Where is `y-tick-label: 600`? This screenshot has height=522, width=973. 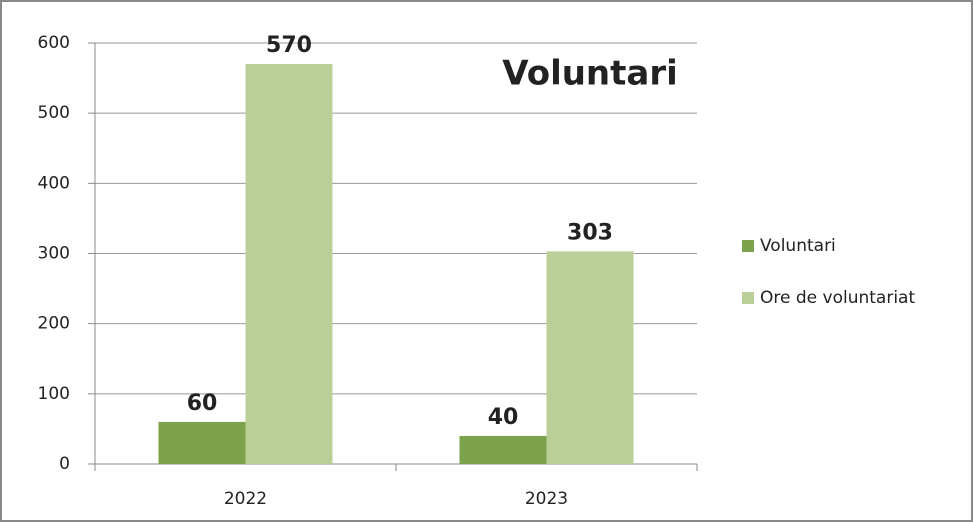 y-tick-label: 600 is located at coordinates (54, 43).